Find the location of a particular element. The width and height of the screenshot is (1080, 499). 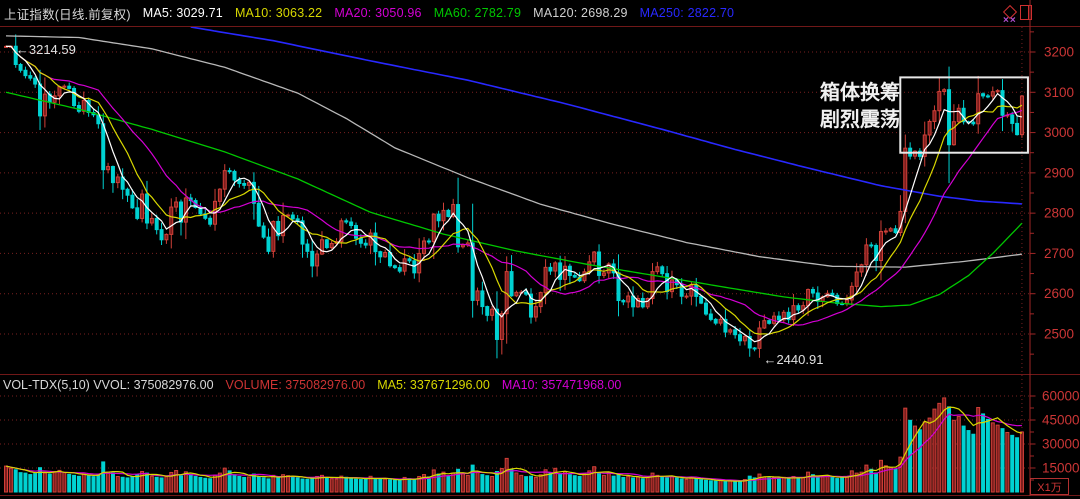

ma250-readout: MA250: 2822.70 is located at coordinates (687, 13).